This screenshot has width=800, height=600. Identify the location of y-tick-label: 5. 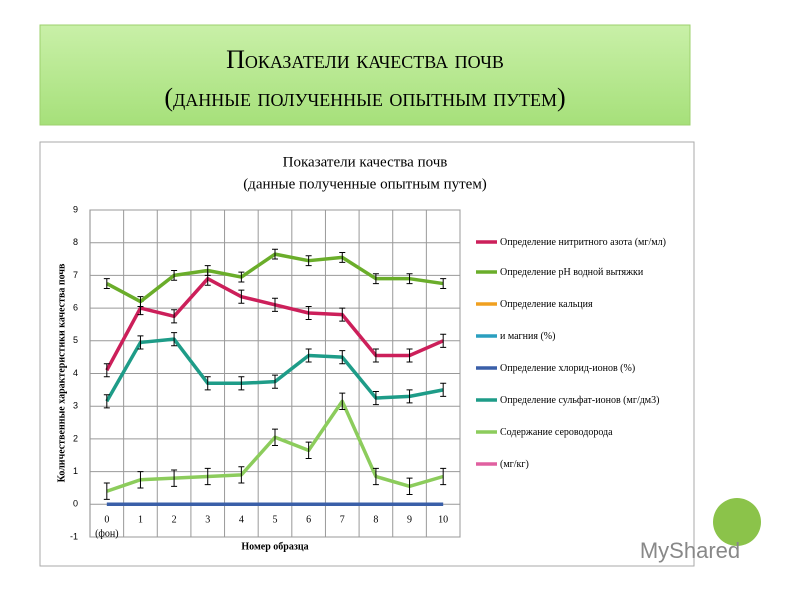
(75, 340).